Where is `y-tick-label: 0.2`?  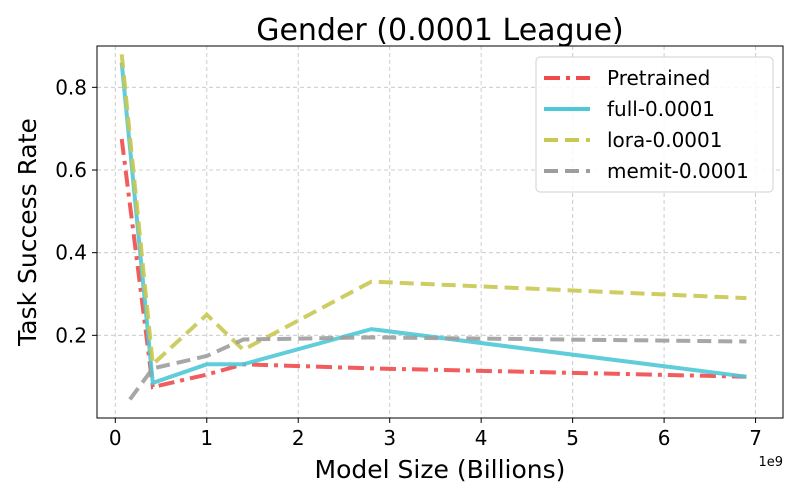
y-tick-label: 0.2 is located at coordinates (71, 335).